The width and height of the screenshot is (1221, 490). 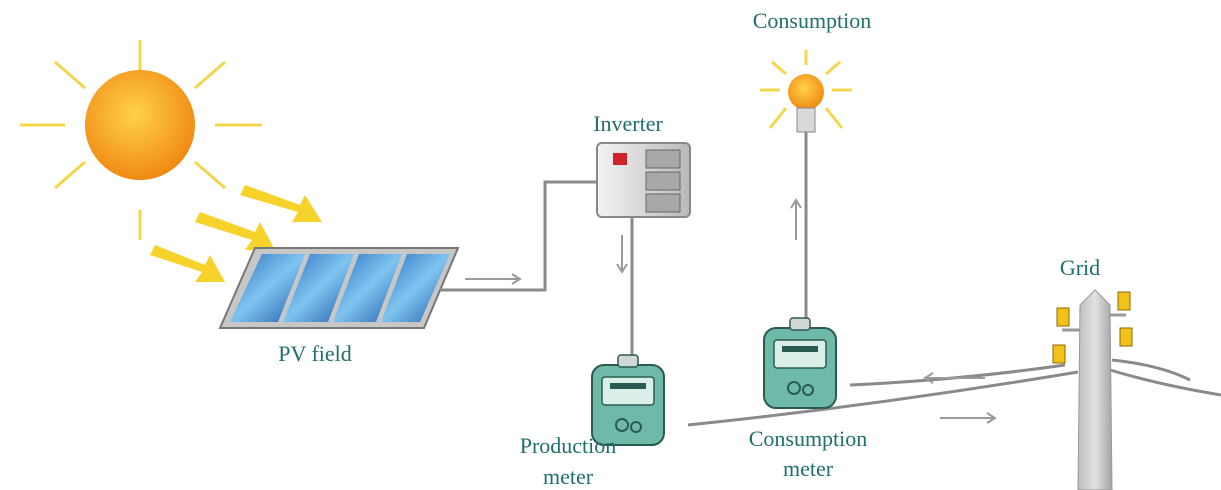 I want to click on production-meter, so click(x=628, y=400).